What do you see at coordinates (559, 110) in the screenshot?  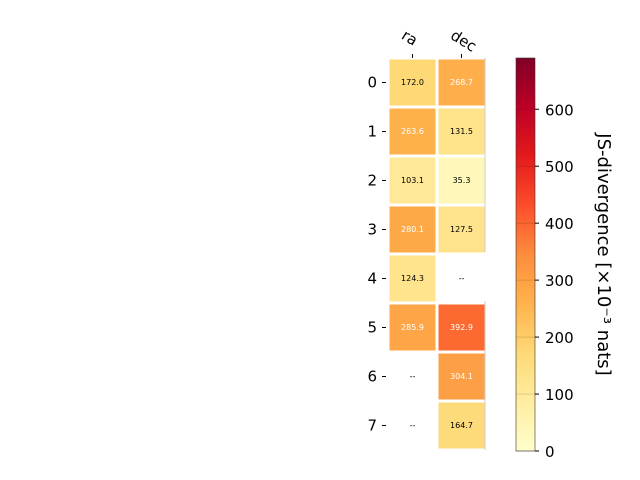 I see `colorbar-tick-label: 600` at bounding box center [559, 110].